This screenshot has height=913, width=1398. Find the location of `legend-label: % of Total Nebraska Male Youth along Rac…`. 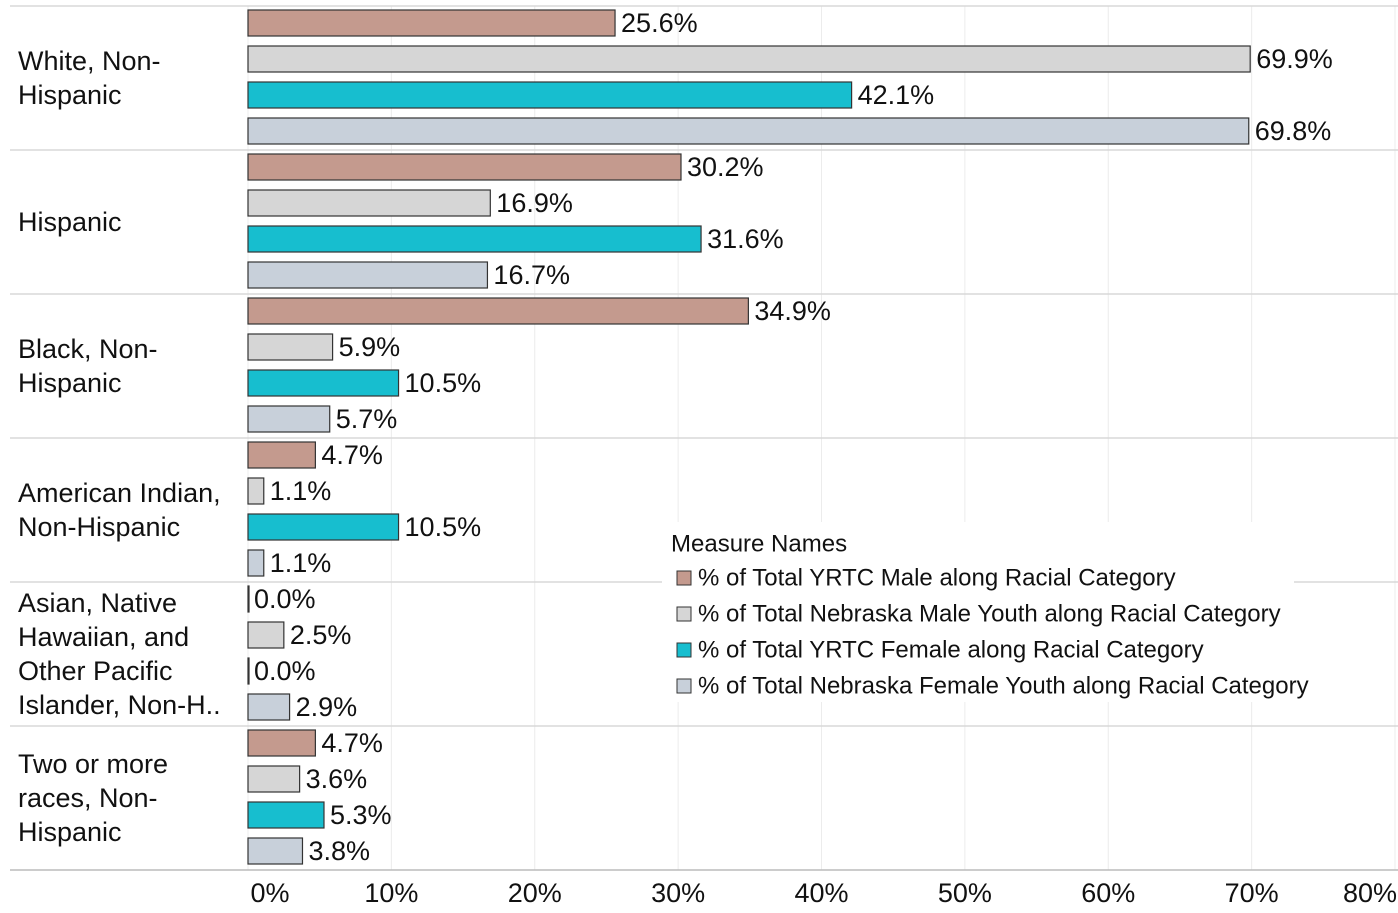

legend-label: % of Total Nebraska Male Youth along Rac… is located at coordinates (989, 613).